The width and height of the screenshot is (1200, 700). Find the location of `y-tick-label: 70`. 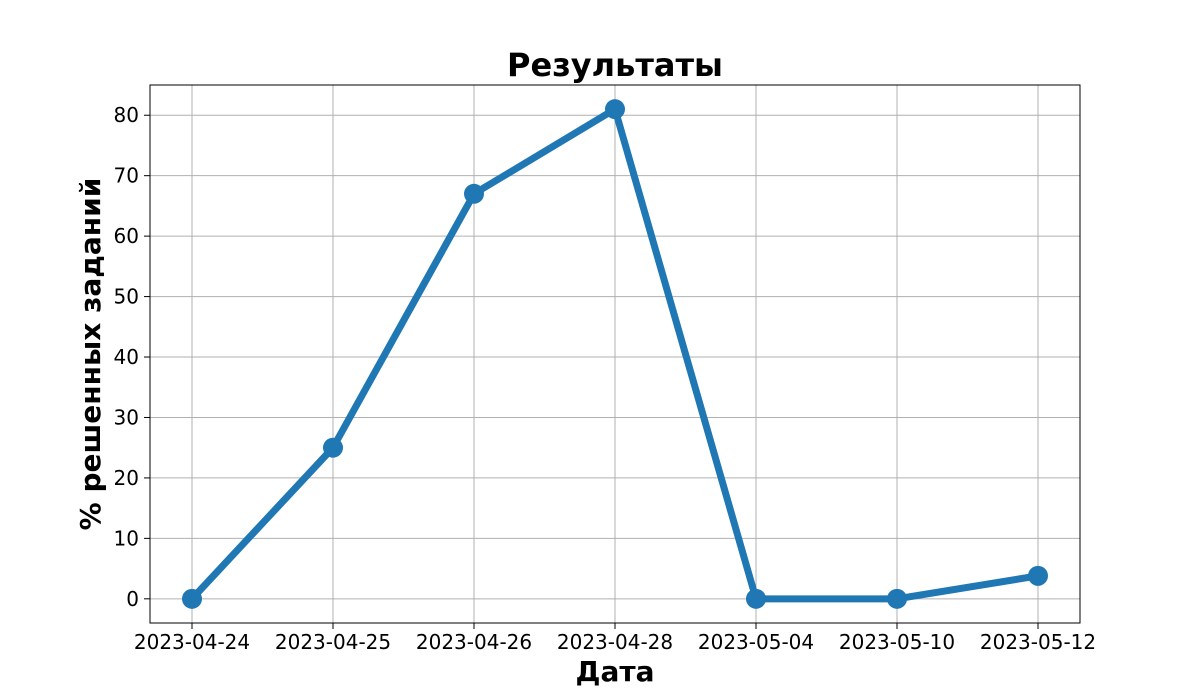

y-tick-label: 70 is located at coordinates (126, 176).